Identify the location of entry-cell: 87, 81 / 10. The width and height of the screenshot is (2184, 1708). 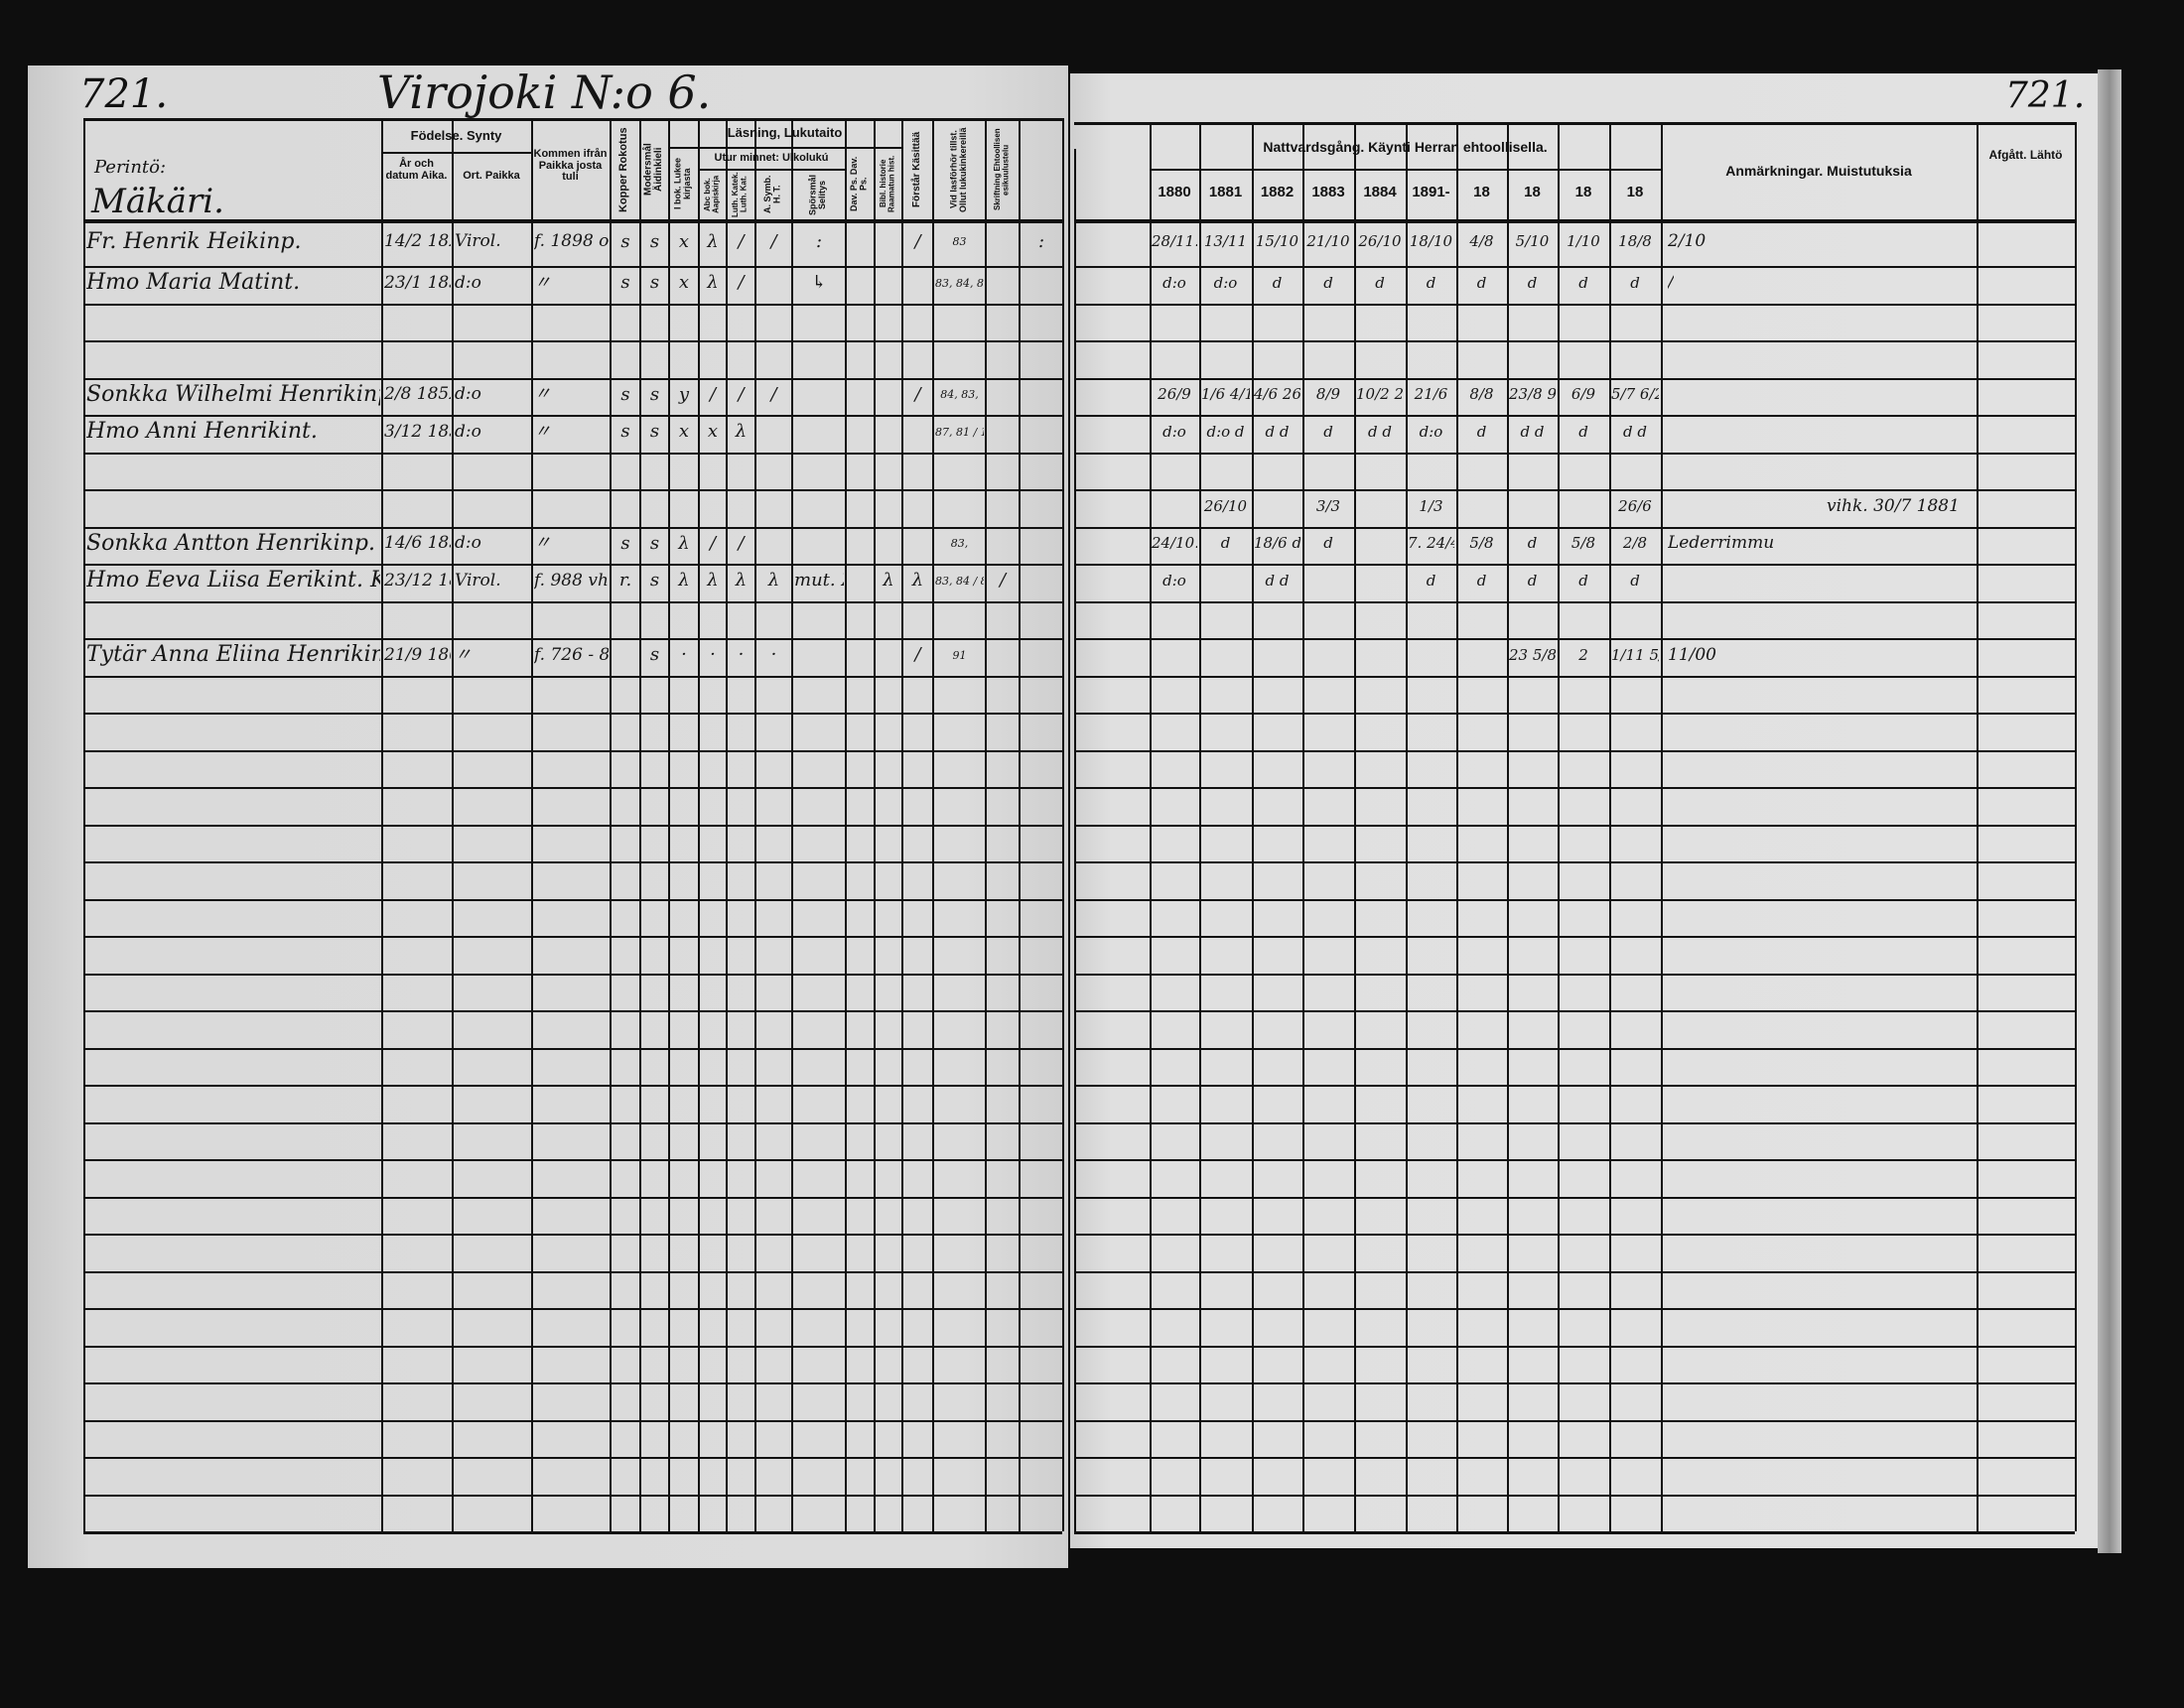
(959, 432).